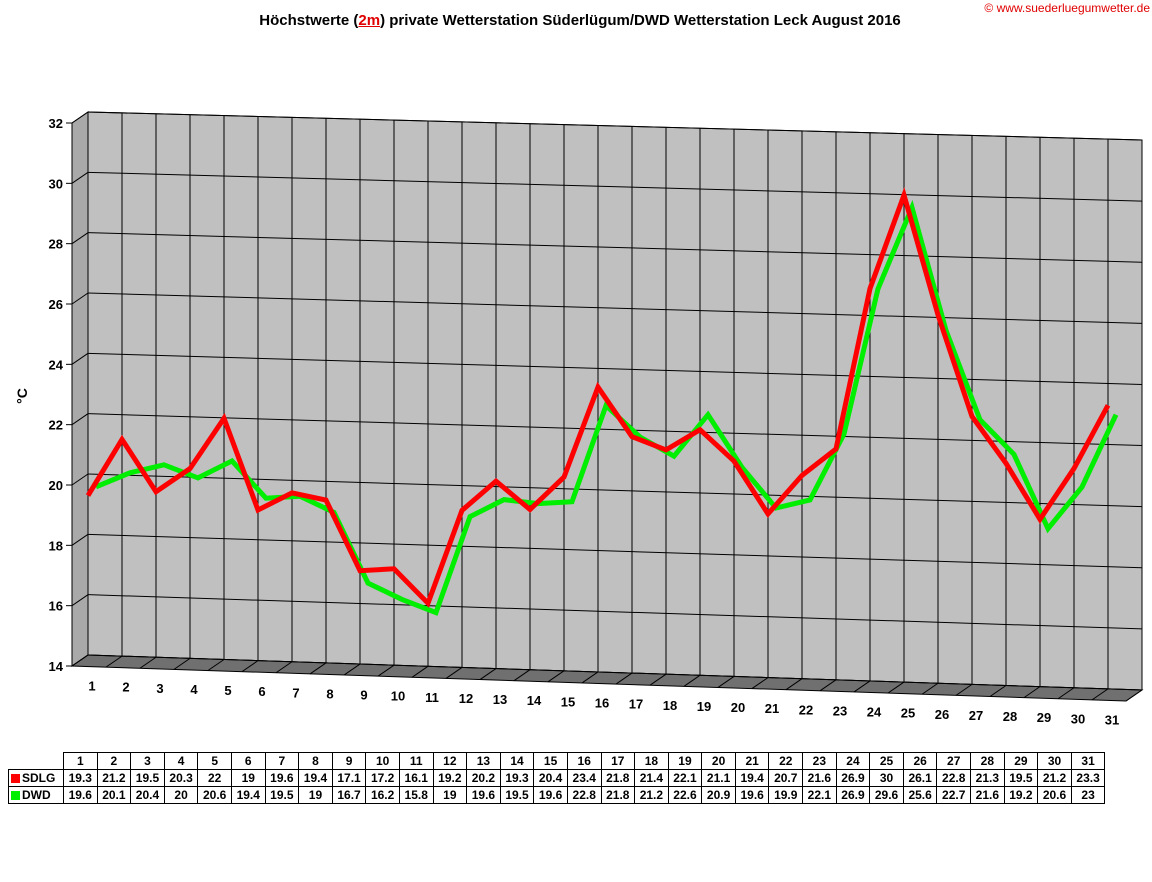  What do you see at coordinates (315, 778) in the screenshot?
I see `table-cell: 19.4` at bounding box center [315, 778].